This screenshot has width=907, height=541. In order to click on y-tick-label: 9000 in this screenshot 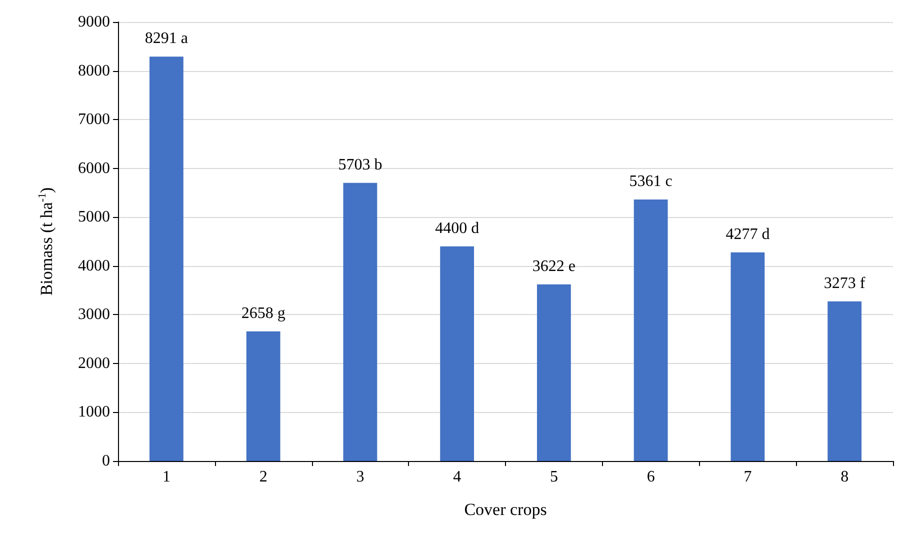, I will do `click(94, 22)`.